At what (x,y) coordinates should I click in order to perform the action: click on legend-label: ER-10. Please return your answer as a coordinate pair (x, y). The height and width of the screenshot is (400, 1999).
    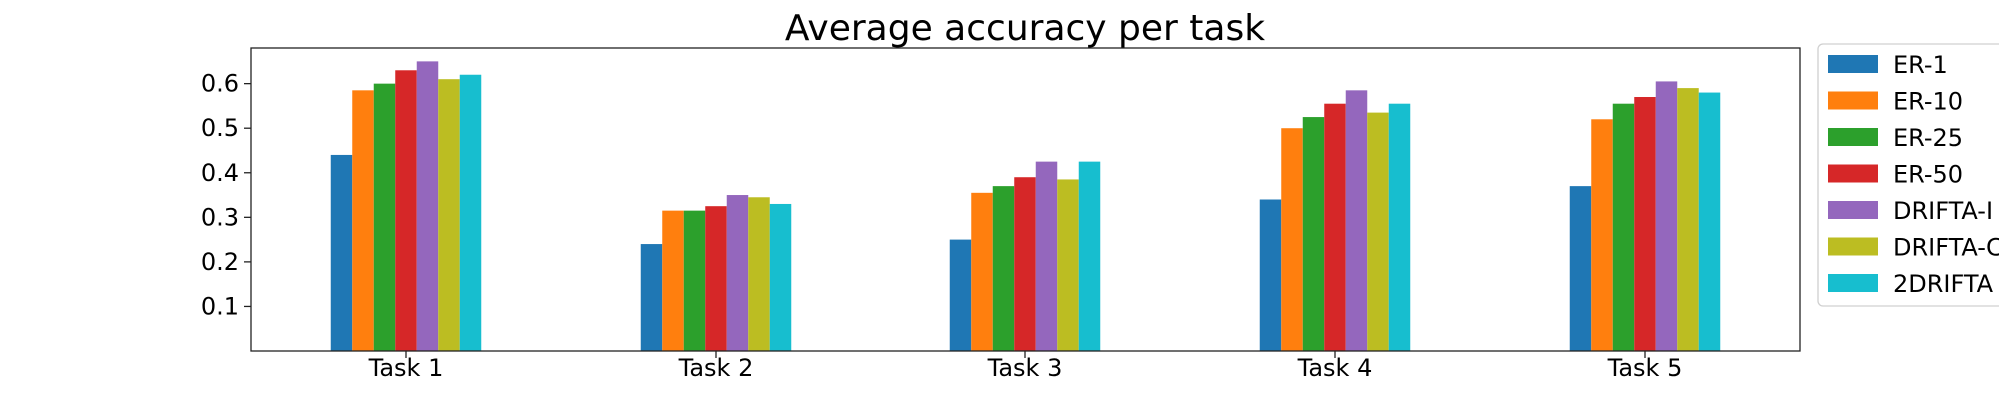
    Looking at the image, I should click on (1928, 102).